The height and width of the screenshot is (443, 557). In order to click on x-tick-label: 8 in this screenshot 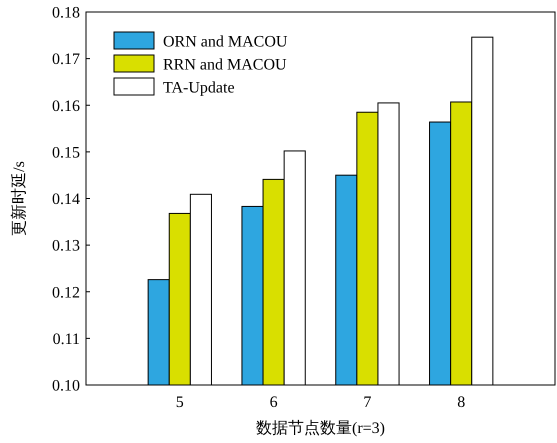, I will do `click(461, 402)`.